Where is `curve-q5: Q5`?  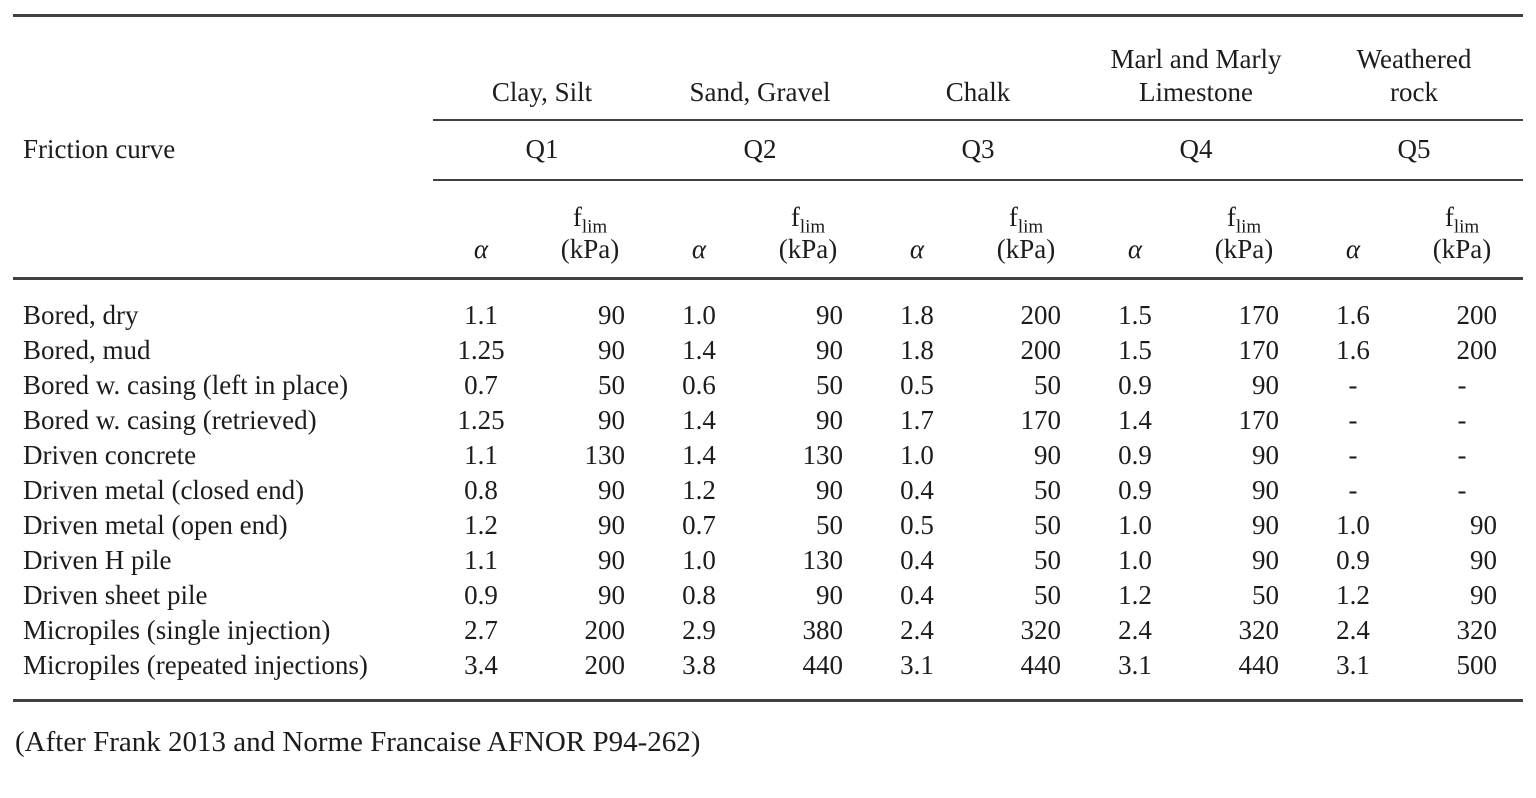
curve-q5: Q5 is located at coordinates (1414, 150).